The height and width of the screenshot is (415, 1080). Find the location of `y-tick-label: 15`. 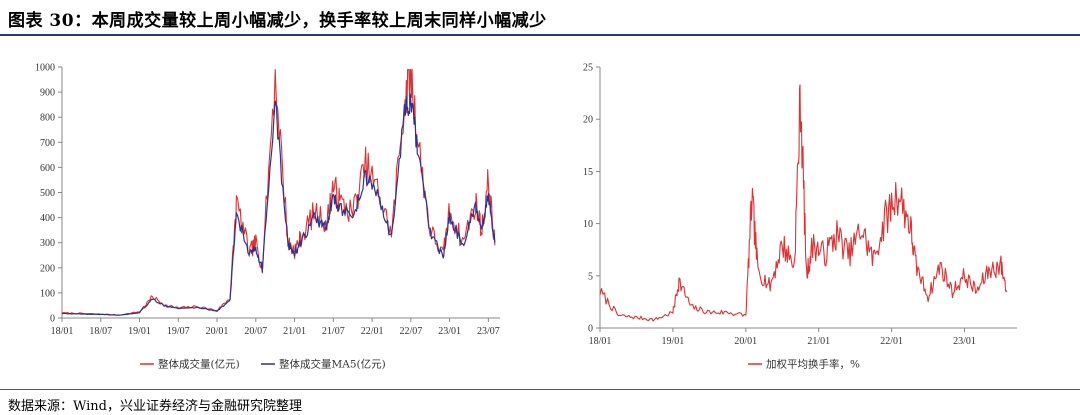

y-tick-label: 15 is located at coordinates (588, 172).